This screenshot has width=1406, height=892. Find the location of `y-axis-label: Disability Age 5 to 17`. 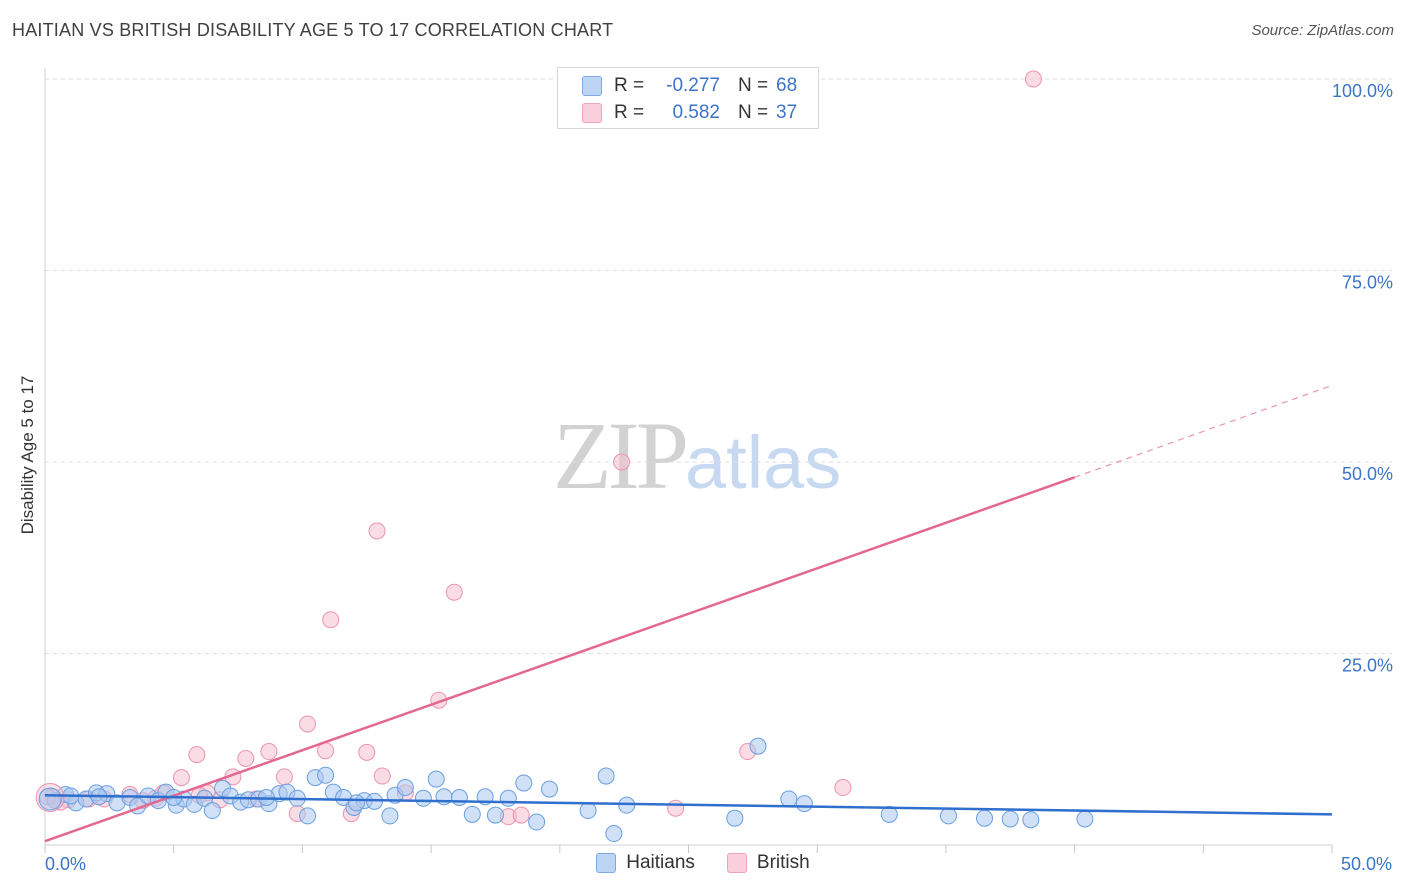

y-axis-label: Disability Age 5 to 17 is located at coordinates (27, 455).